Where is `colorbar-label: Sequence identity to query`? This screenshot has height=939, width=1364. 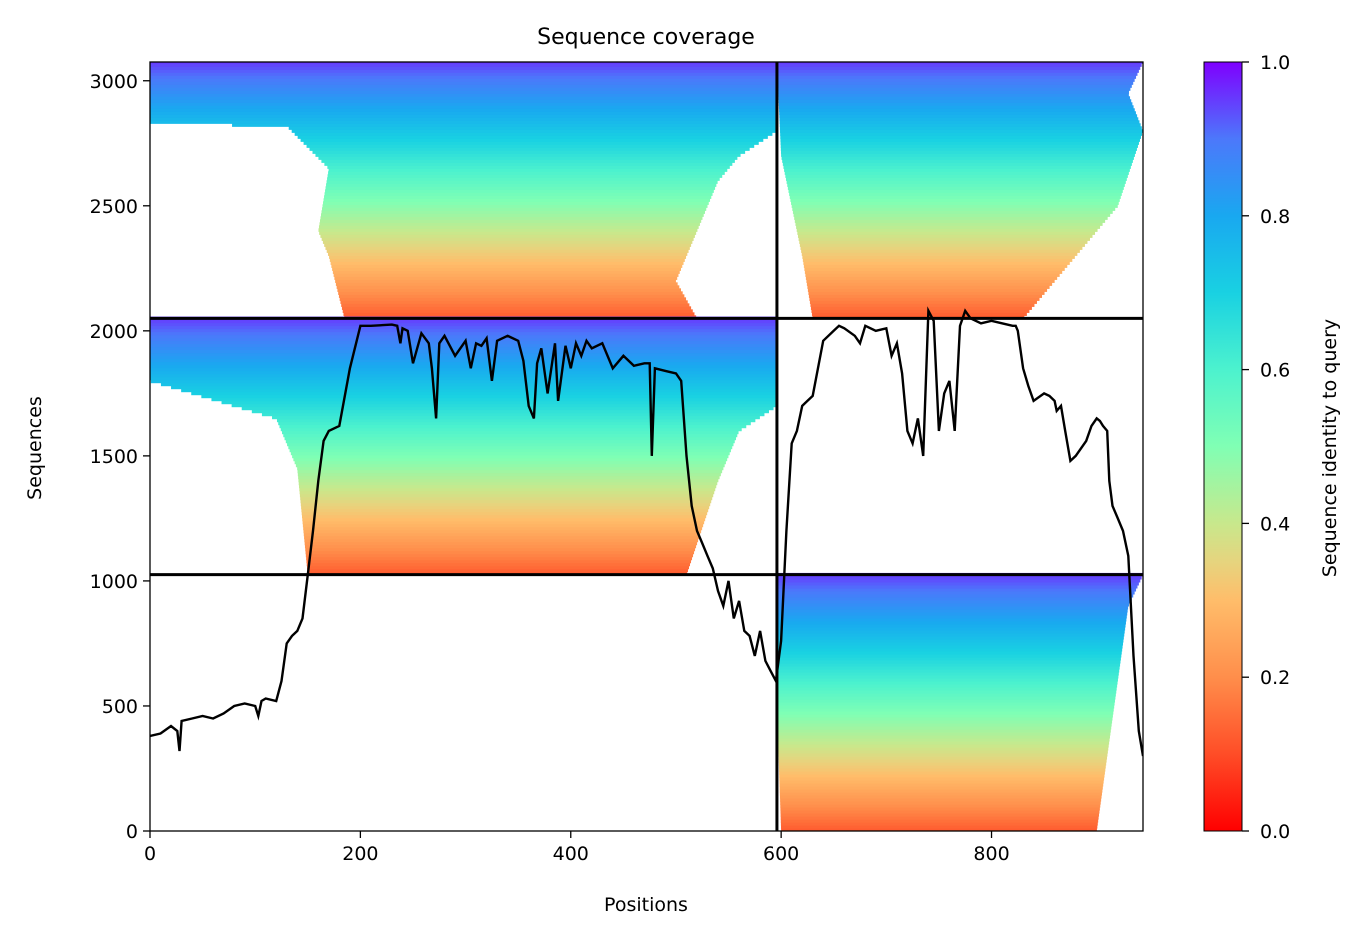
colorbar-label: Sequence identity to query is located at coordinates (1330, 448).